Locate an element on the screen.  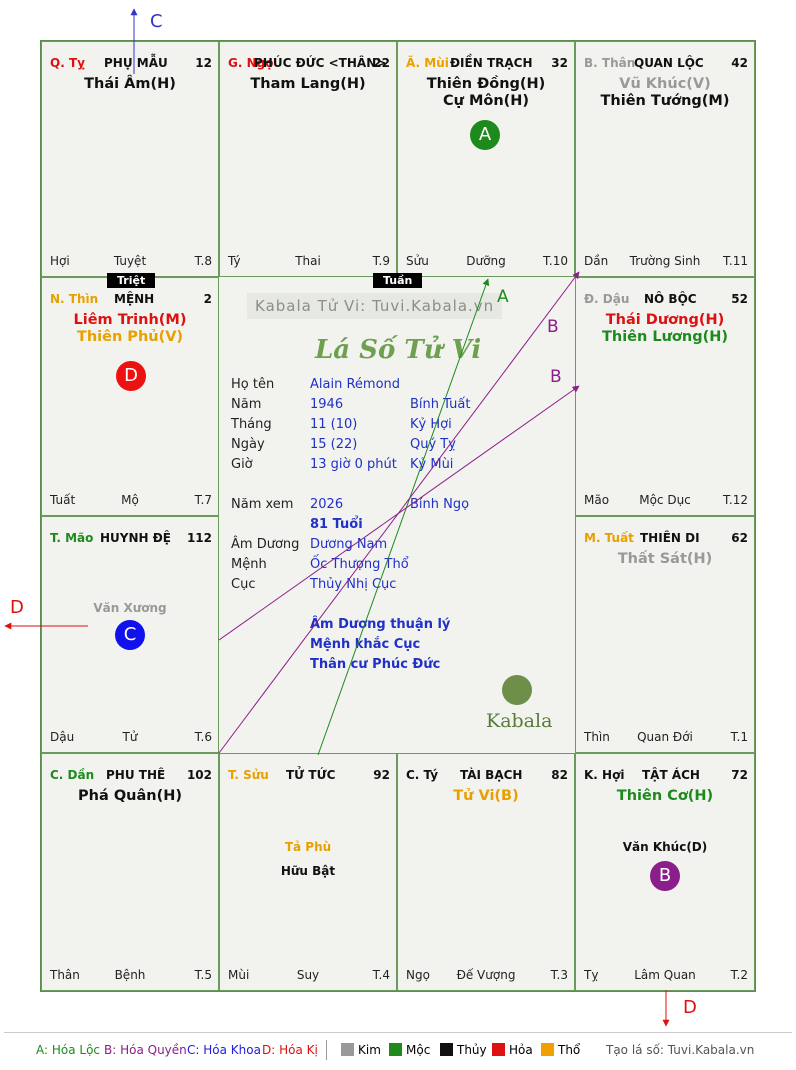
palace-name: PHÚC ĐỨC <THÂN> is located at coordinates (320, 63).